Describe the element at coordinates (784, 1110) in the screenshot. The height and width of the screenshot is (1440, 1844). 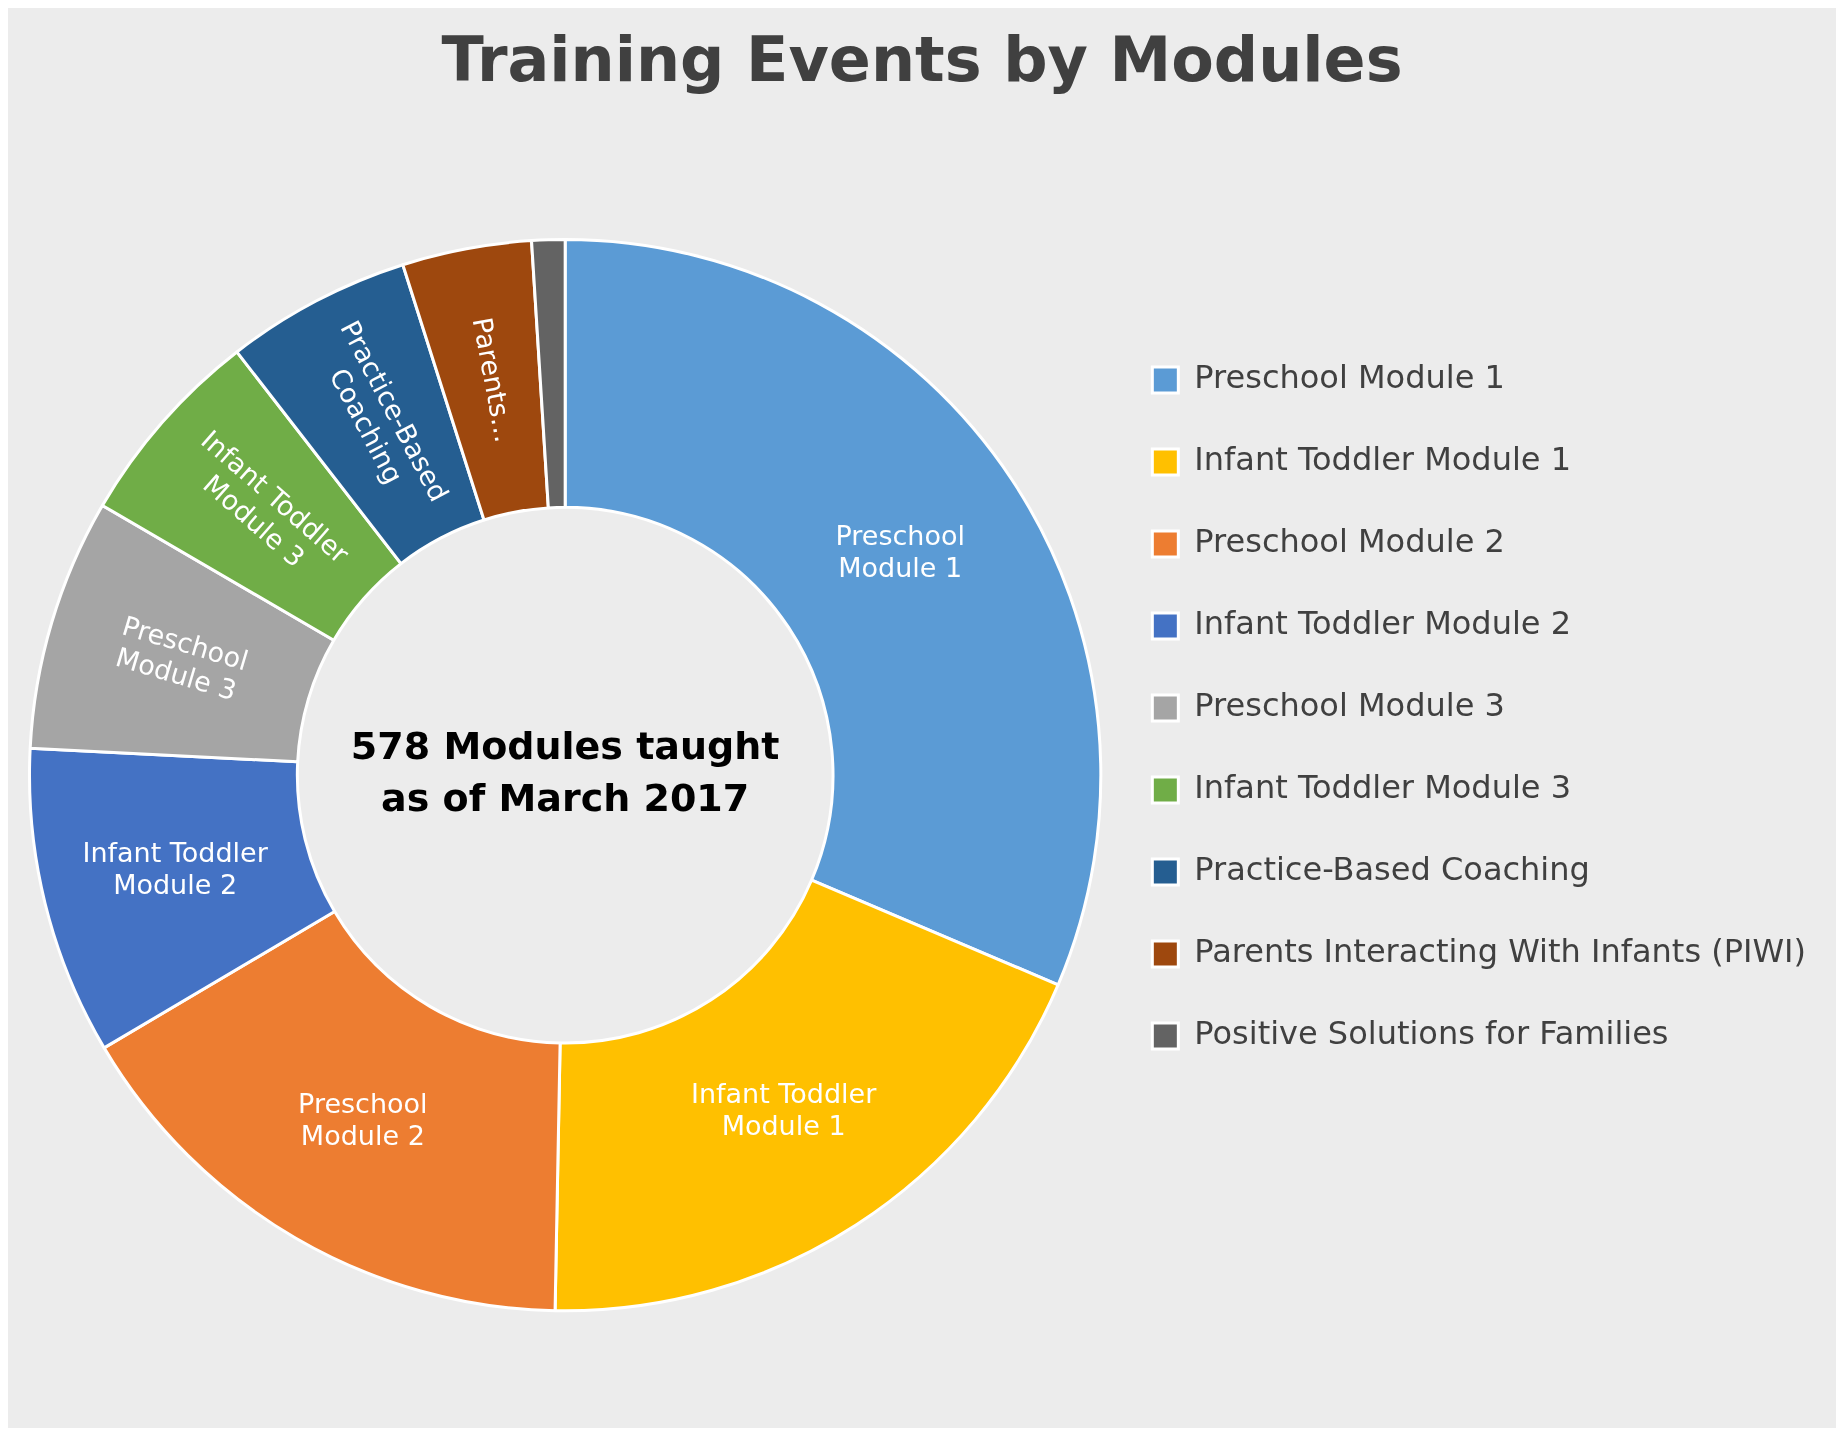
I see `data-label: Infant Toddler Module 1` at that location.